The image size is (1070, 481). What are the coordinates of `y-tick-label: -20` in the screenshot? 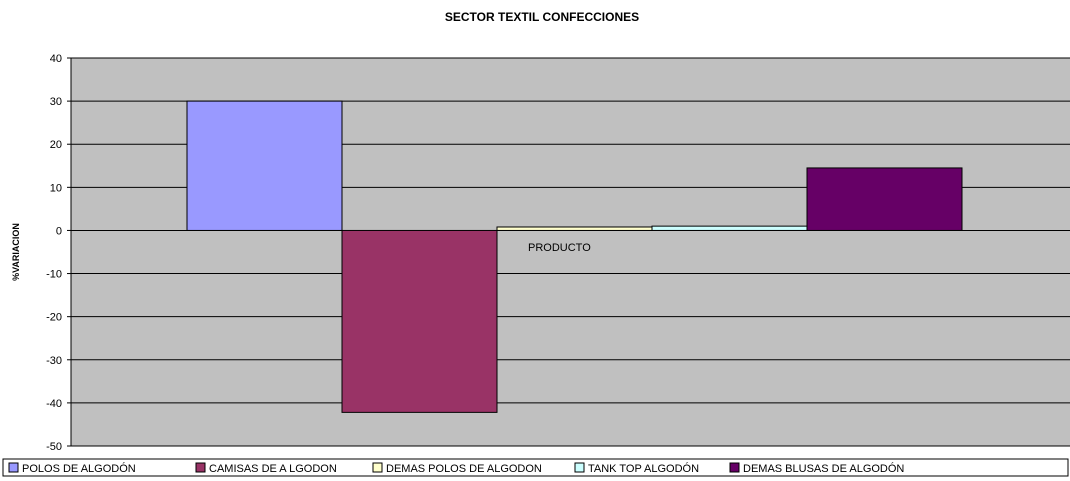 It's located at (54, 318).